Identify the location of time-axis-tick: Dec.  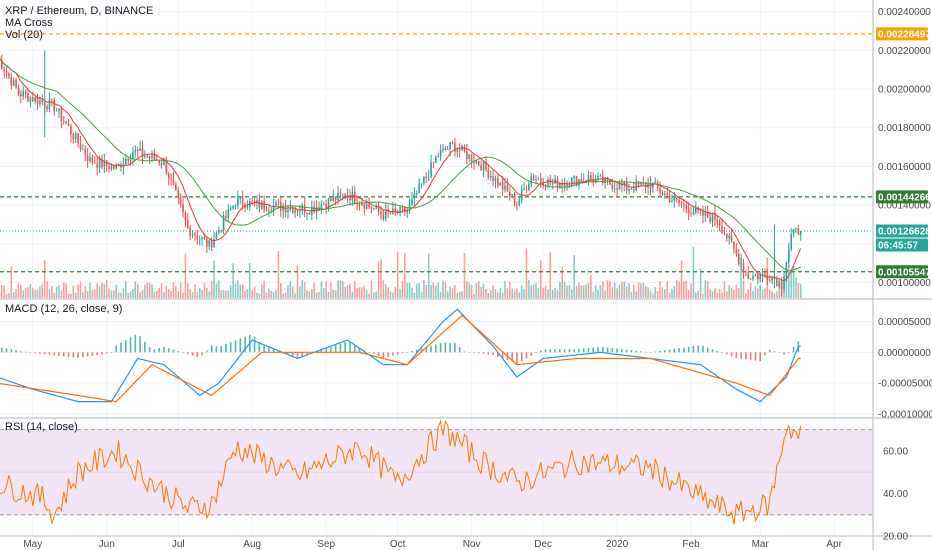
(543, 544).